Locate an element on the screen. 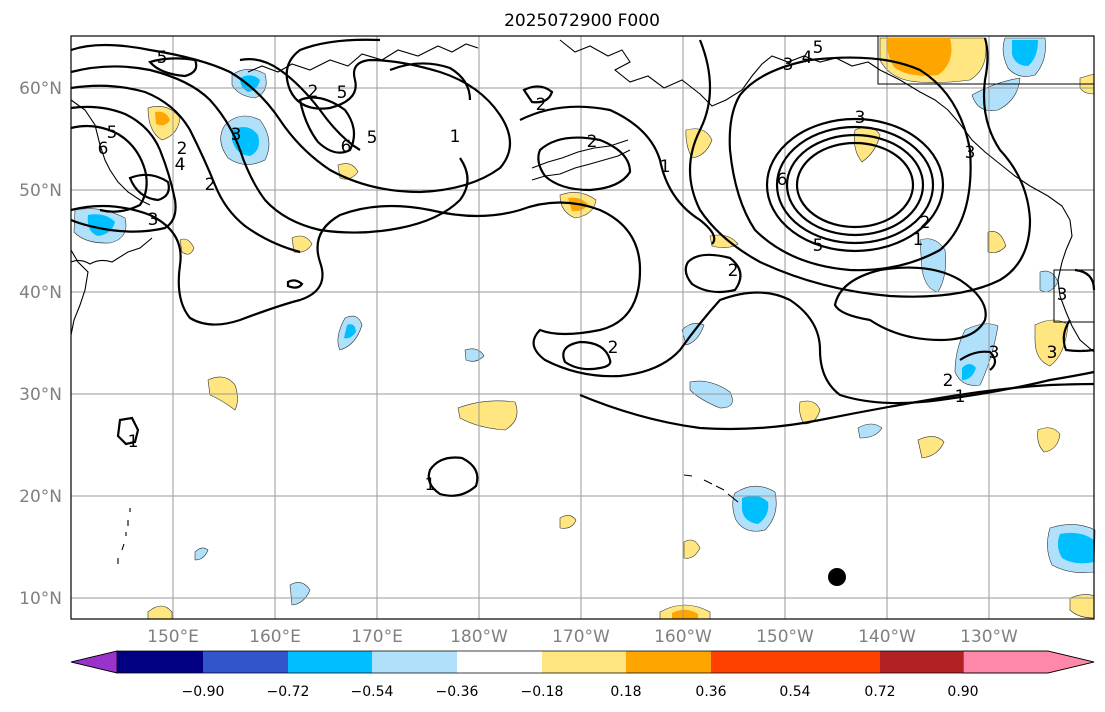  colorbar-tick-label: −0.36 is located at coordinates (457, 692).